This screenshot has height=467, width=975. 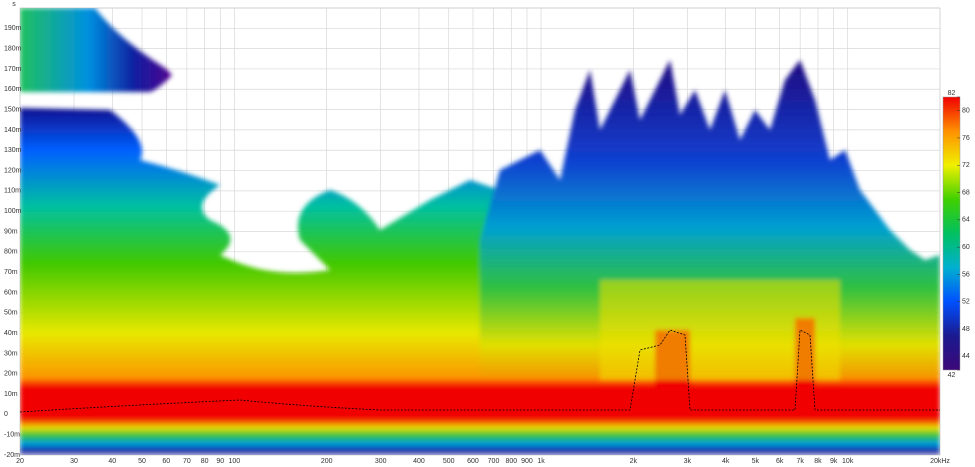 I want to click on y-tick-label: 100m, so click(x=13, y=211).